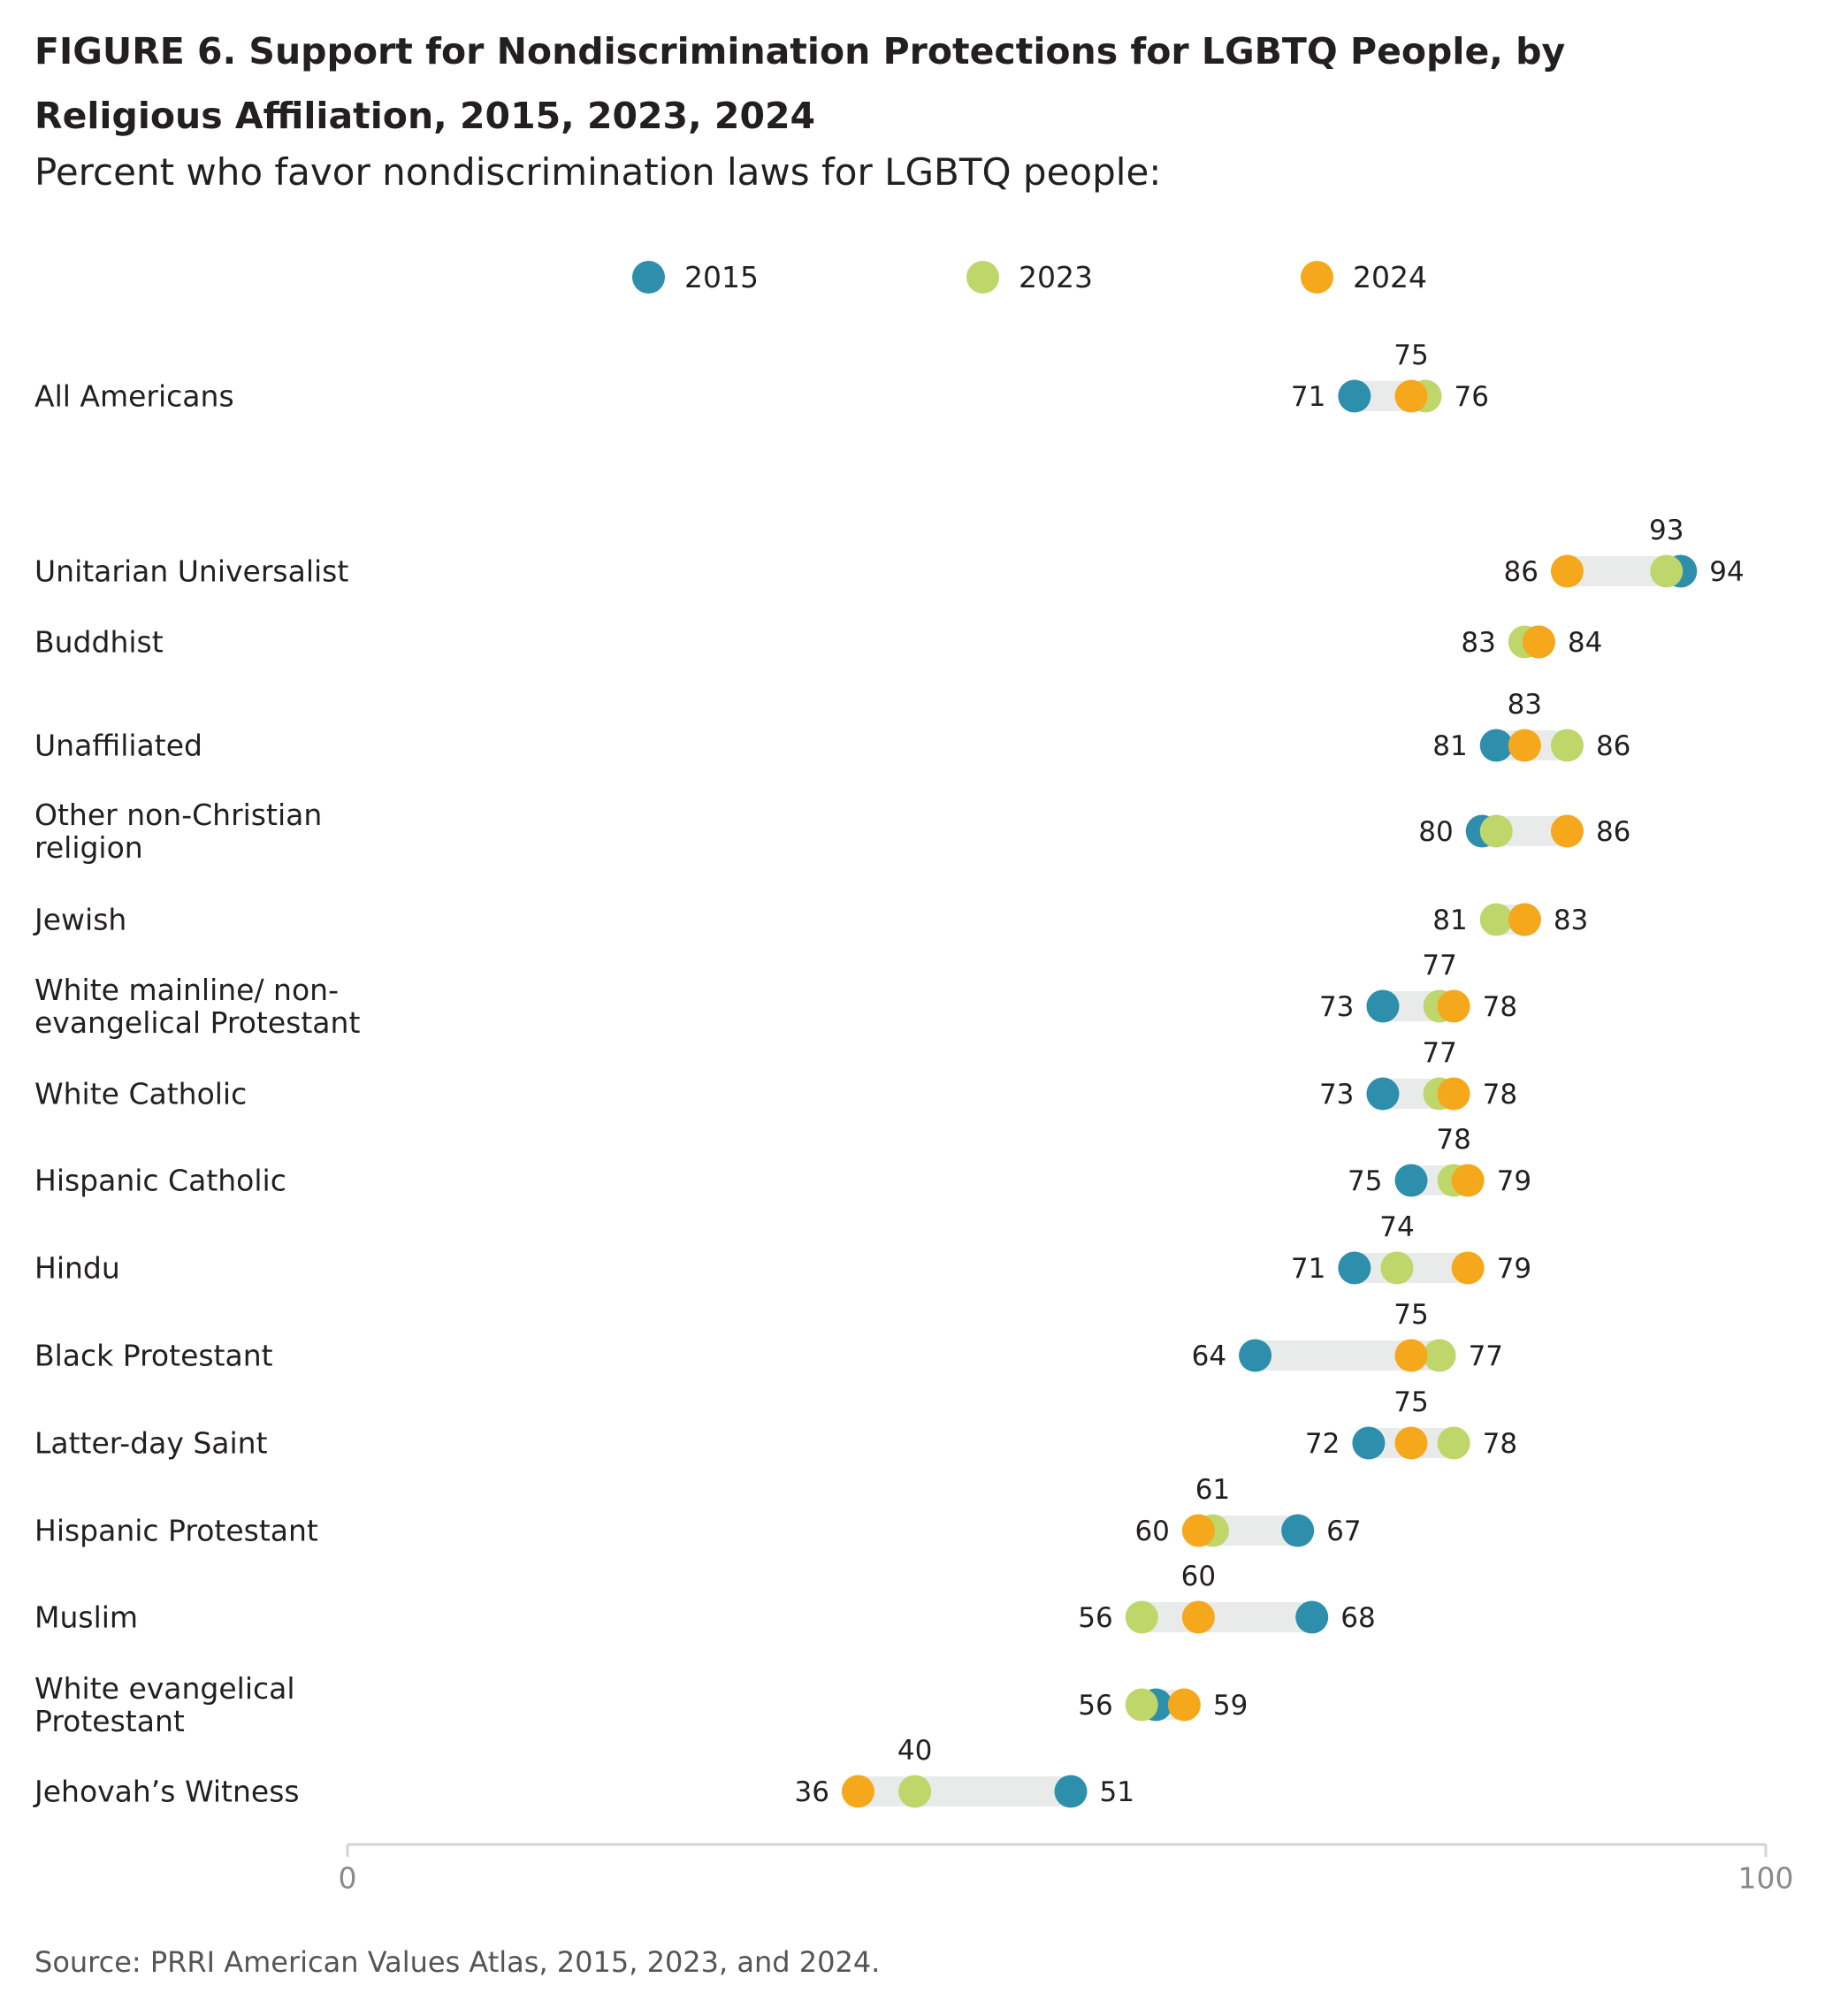 Image resolution: width=1825 pixels, height=2016 pixels. Describe the element at coordinates (1567, 571) in the screenshot. I see `dot-2024-unitarian-universalist` at that location.